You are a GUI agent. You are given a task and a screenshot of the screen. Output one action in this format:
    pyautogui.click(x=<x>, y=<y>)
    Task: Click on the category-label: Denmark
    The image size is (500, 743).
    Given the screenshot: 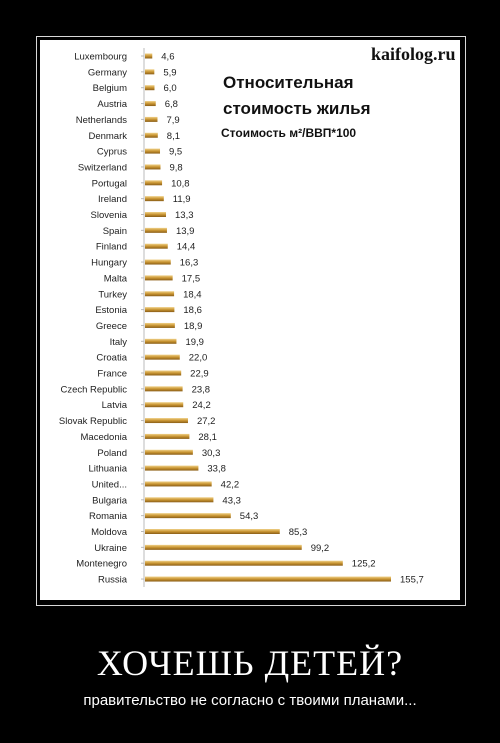 What is the action you would take?
    pyautogui.click(x=107, y=136)
    